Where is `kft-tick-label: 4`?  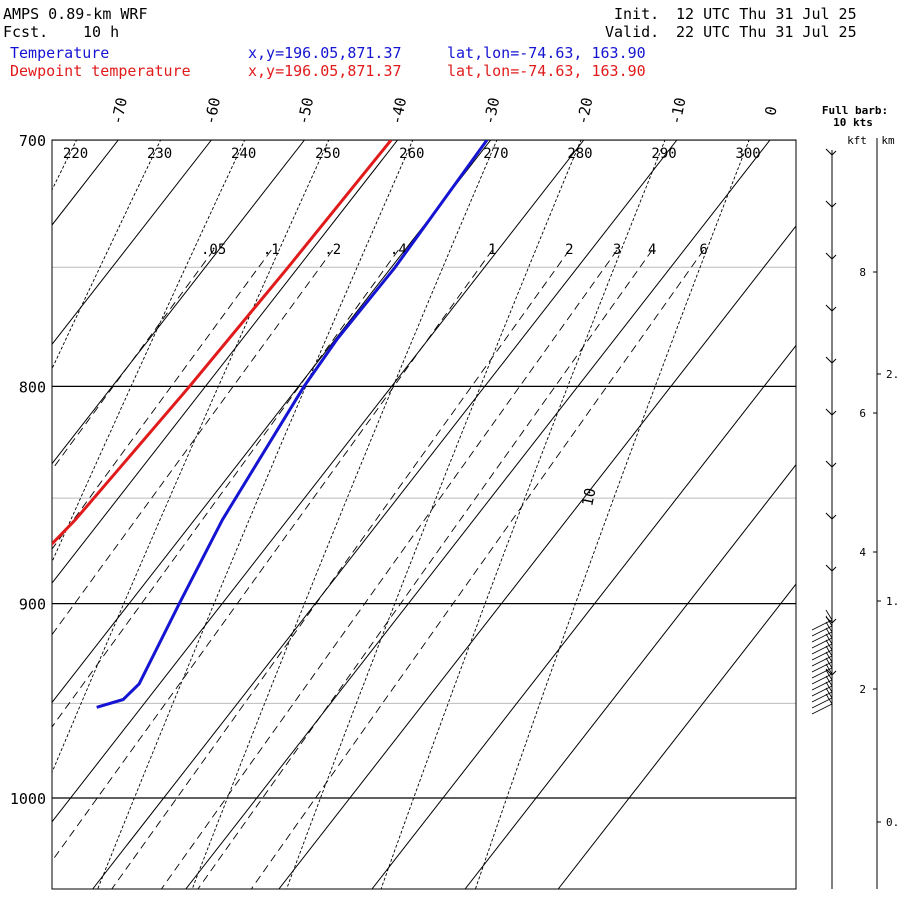 kft-tick-label: 4 is located at coordinates (862, 552).